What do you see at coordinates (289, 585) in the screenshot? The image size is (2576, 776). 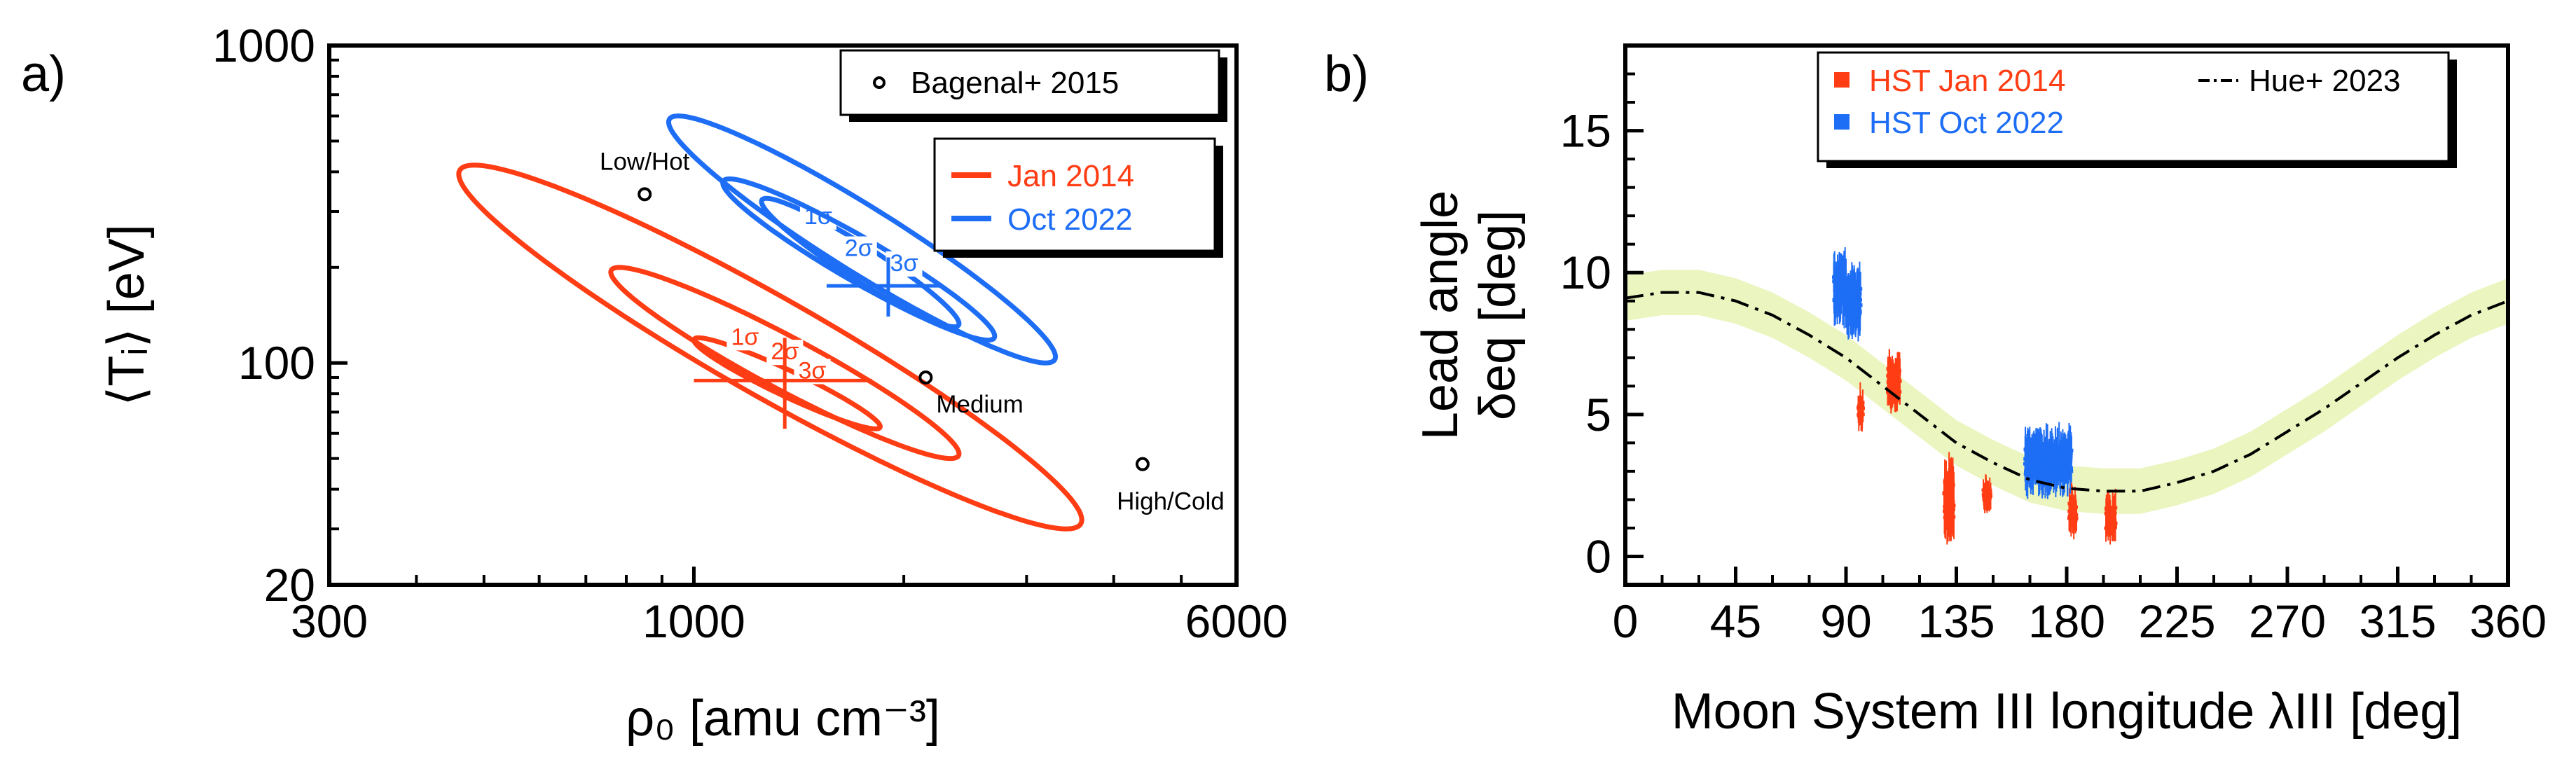 I see `y-tick-label: 20` at bounding box center [289, 585].